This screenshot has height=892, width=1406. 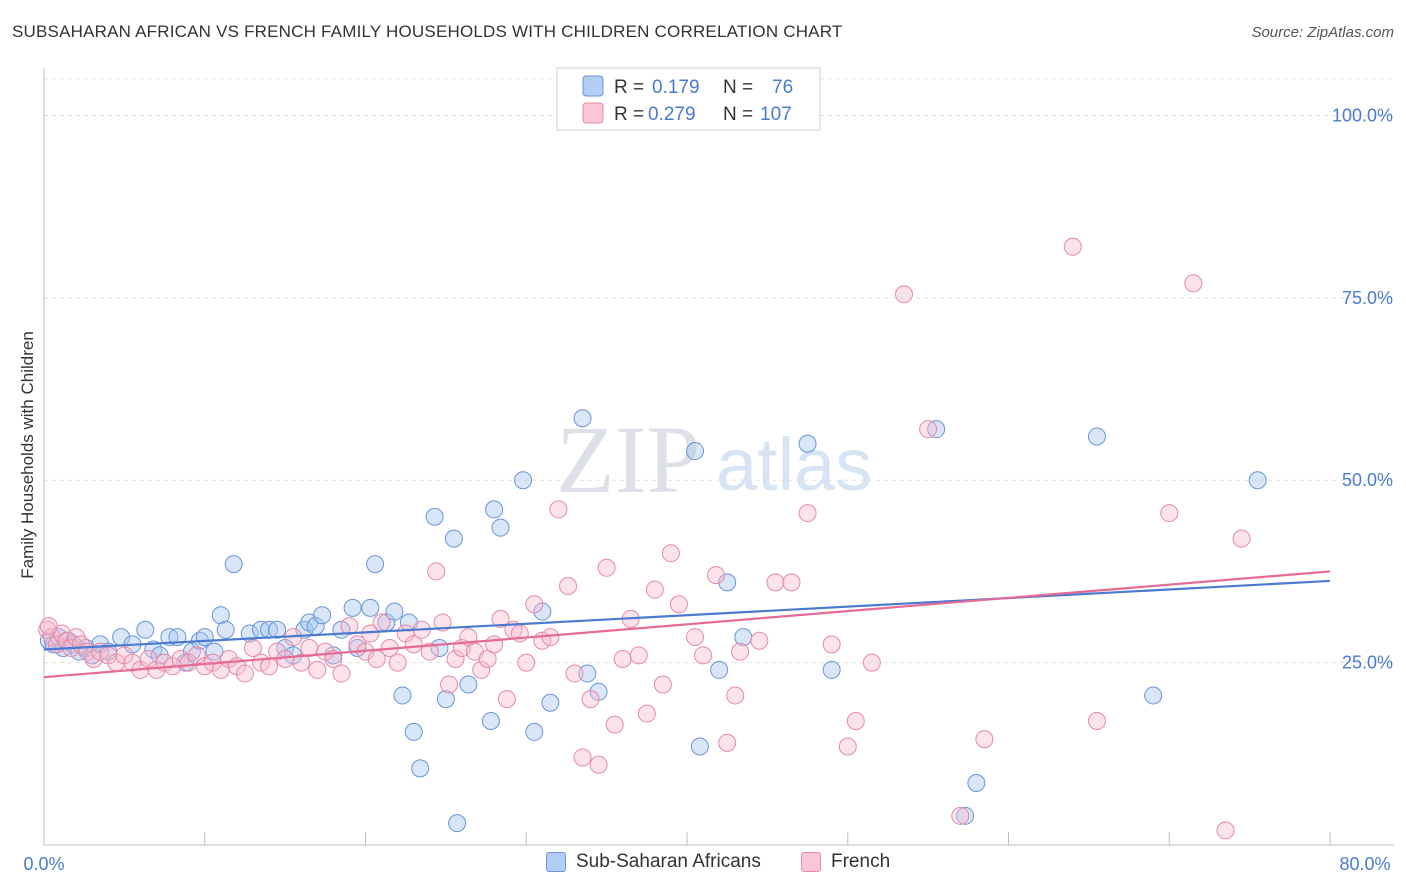 What do you see at coordinates (593, 86) in the screenshot?
I see `legend-swatch-sub-saharan` at bounding box center [593, 86].